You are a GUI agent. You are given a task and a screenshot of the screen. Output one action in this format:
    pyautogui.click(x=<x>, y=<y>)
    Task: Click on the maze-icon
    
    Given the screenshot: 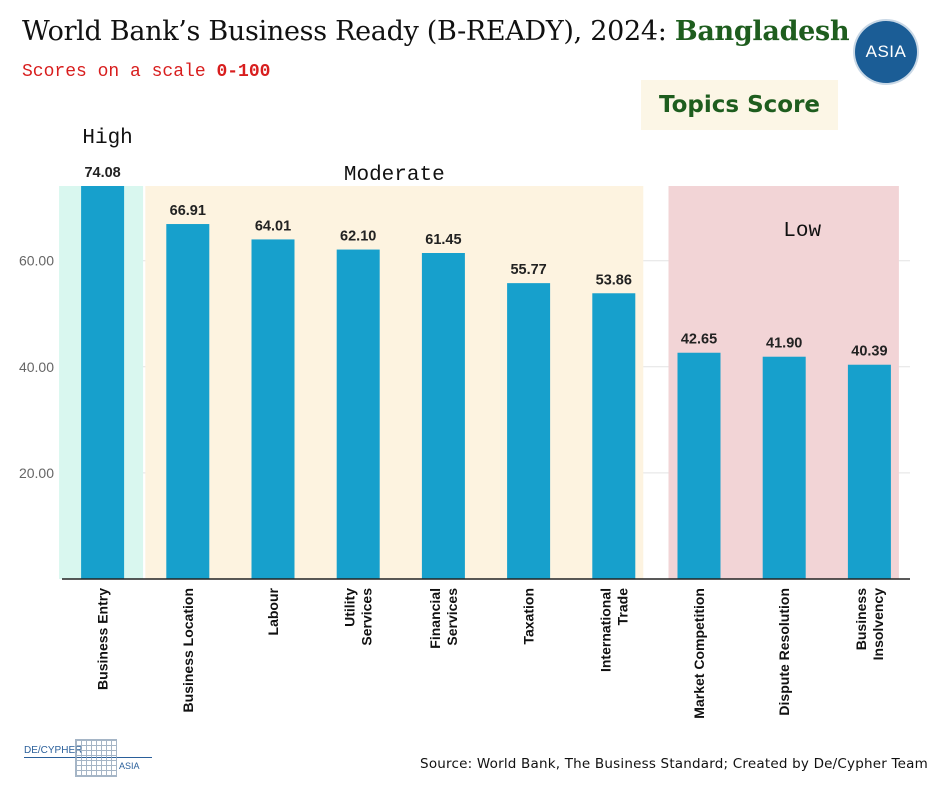 What is the action you would take?
    pyautogui.click(x=96, y=758)
    